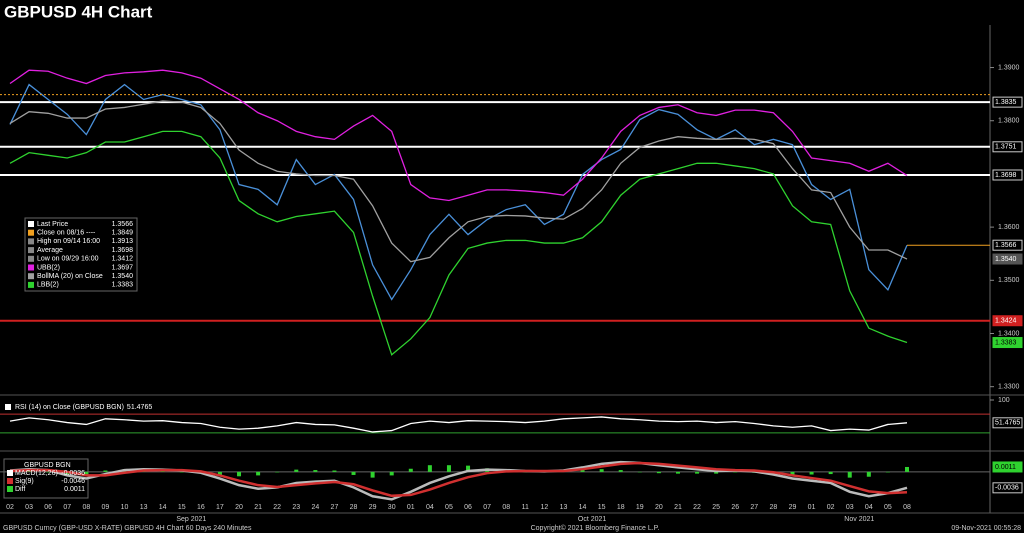  I want to click on legend-label: High on 09/14 16:00, so click(68, 241).